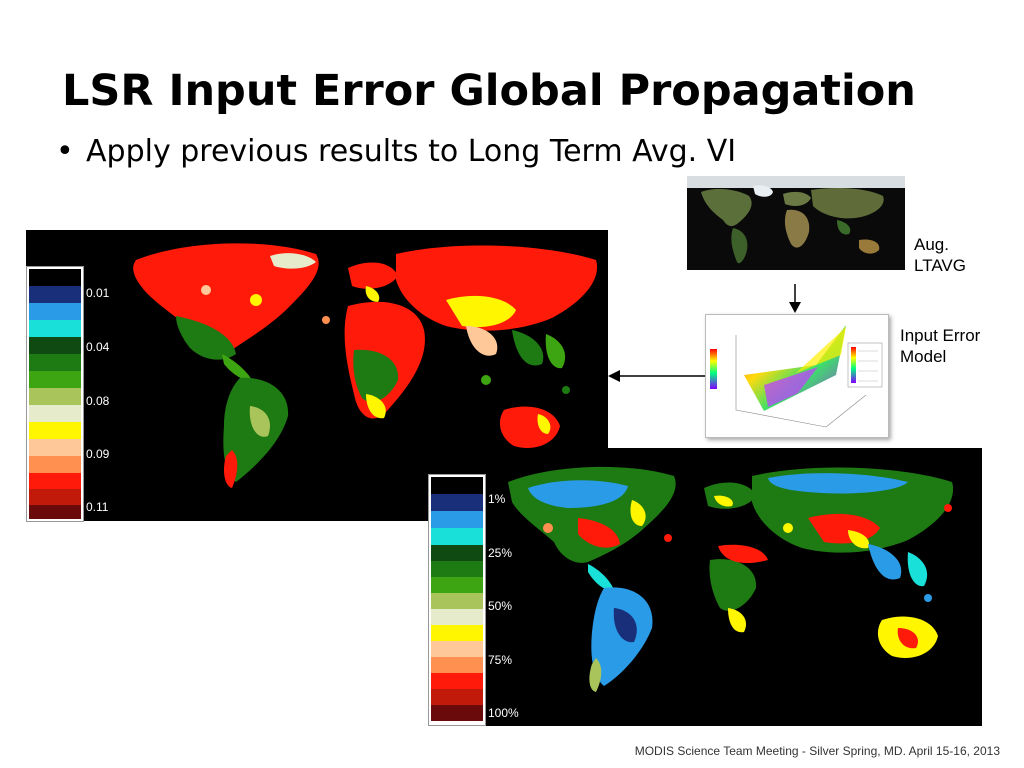 The width and height of the screenshot is (1024, 768). Describe the element at coordinates (500, 606) in the screenshot. I see `legend-tick-label: 50%` at that location.